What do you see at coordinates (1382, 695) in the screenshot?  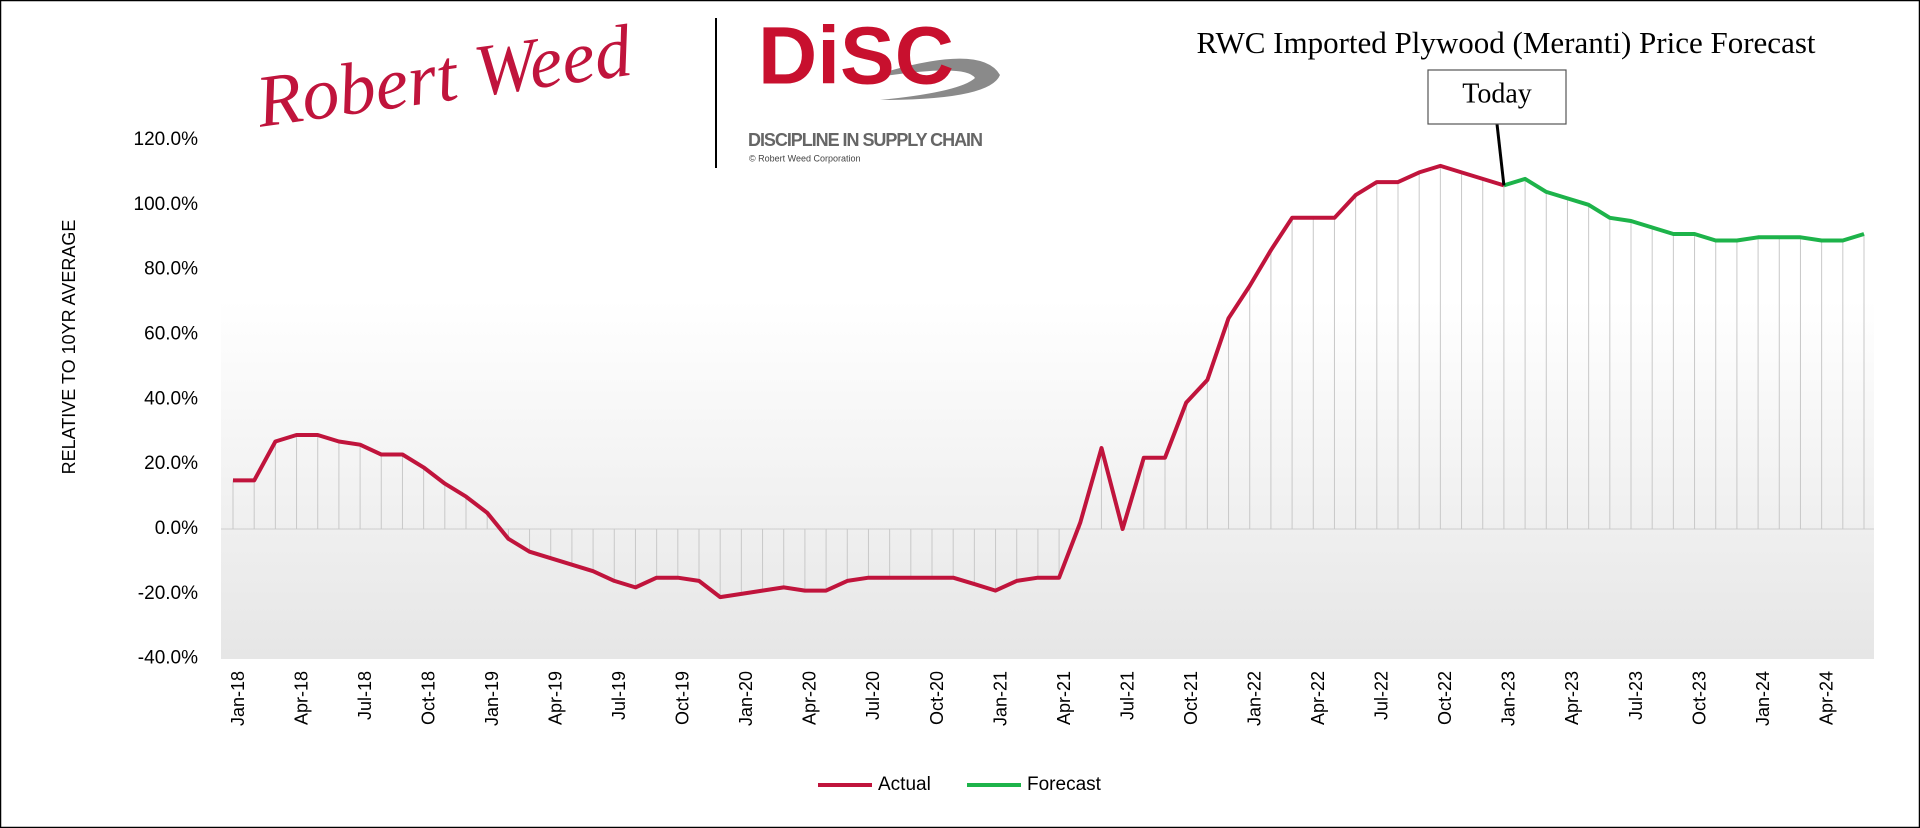 I see `x-tick-label: Jul-22` at bounding box center [1382, 695].